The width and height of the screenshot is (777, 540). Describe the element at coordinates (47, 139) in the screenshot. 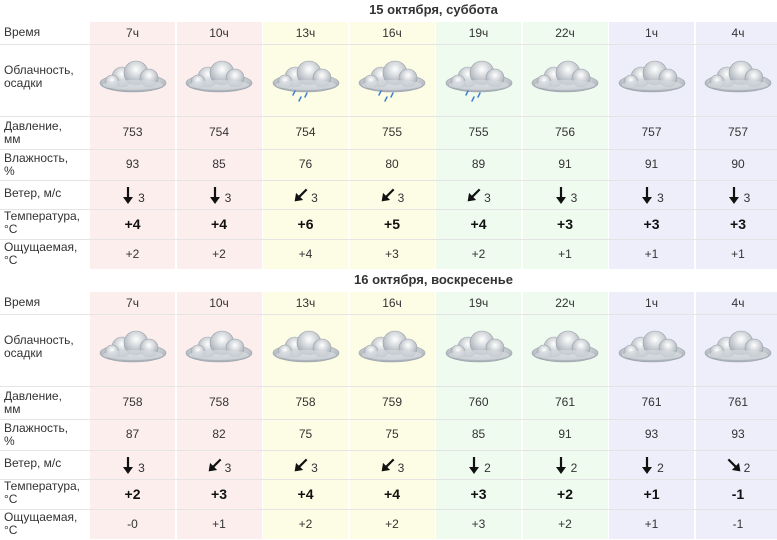

I see `row-label-line: мм` at that location.